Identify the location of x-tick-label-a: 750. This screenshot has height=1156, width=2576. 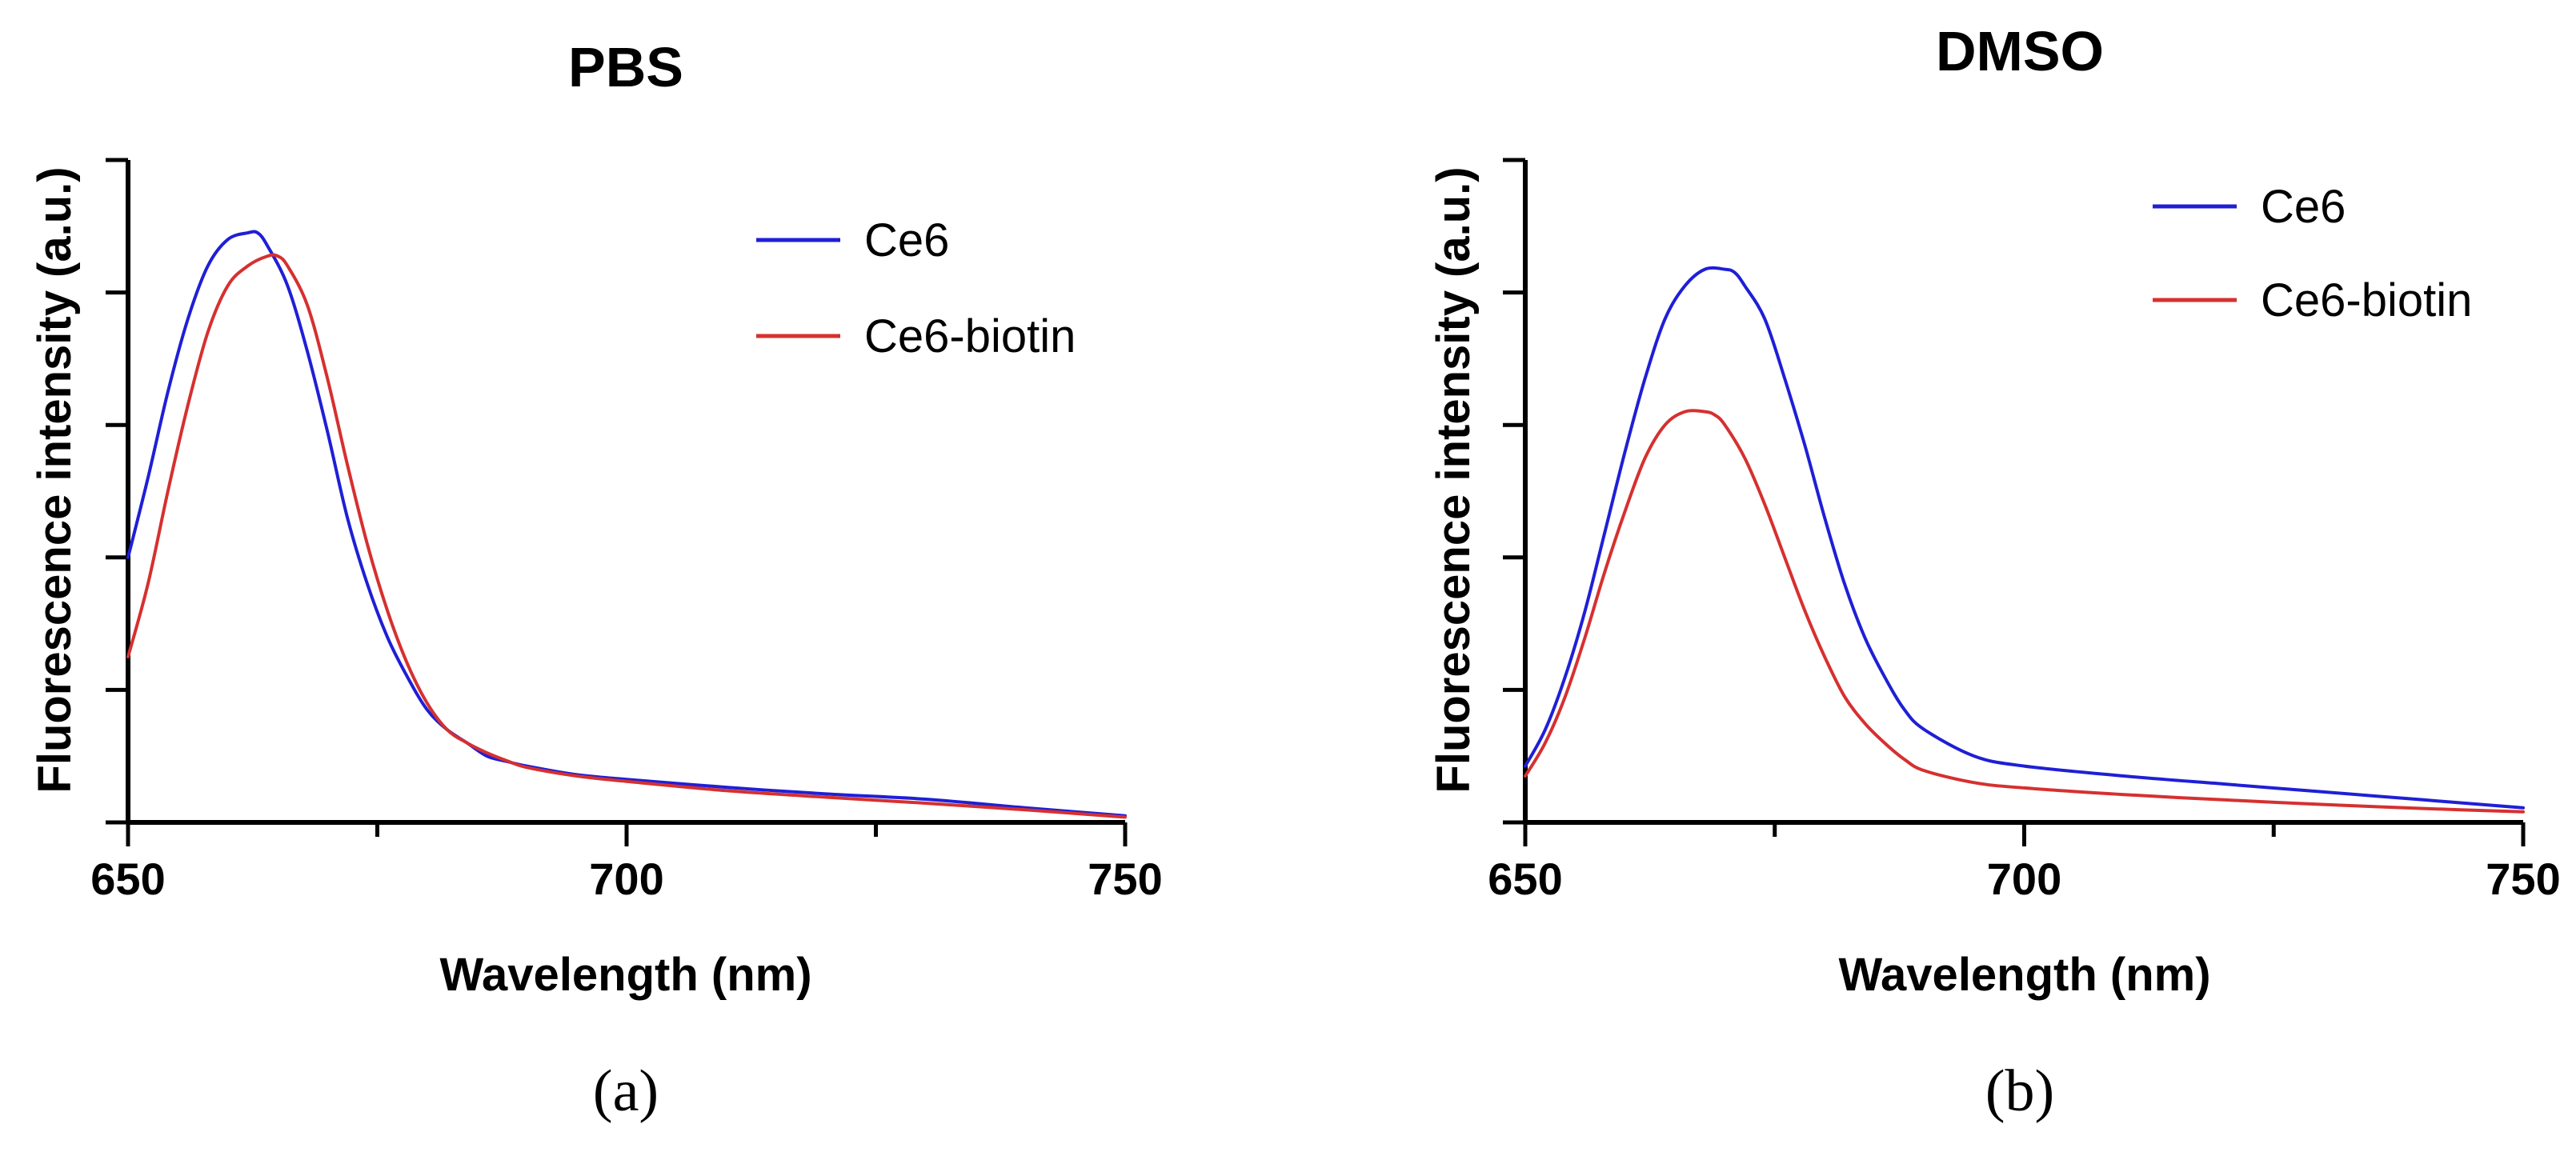
(1125, 879).